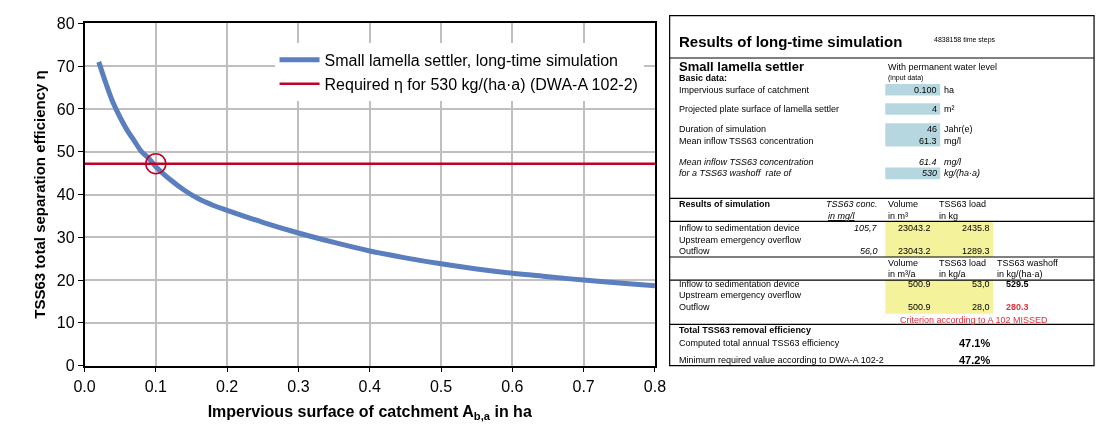 The image size is (1108, 441). Describe the element at coordinates (791, 41) in the screenshot. I see `text: Results of long-time simulation` at that location.